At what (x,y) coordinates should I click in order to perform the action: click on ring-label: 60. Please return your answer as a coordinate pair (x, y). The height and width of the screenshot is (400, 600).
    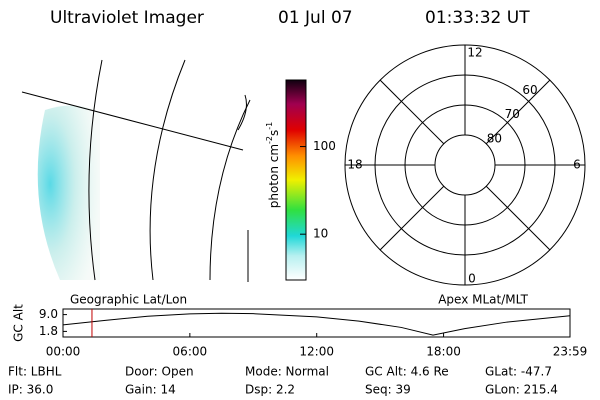
    Looking at the image, I should click on (529, 90).